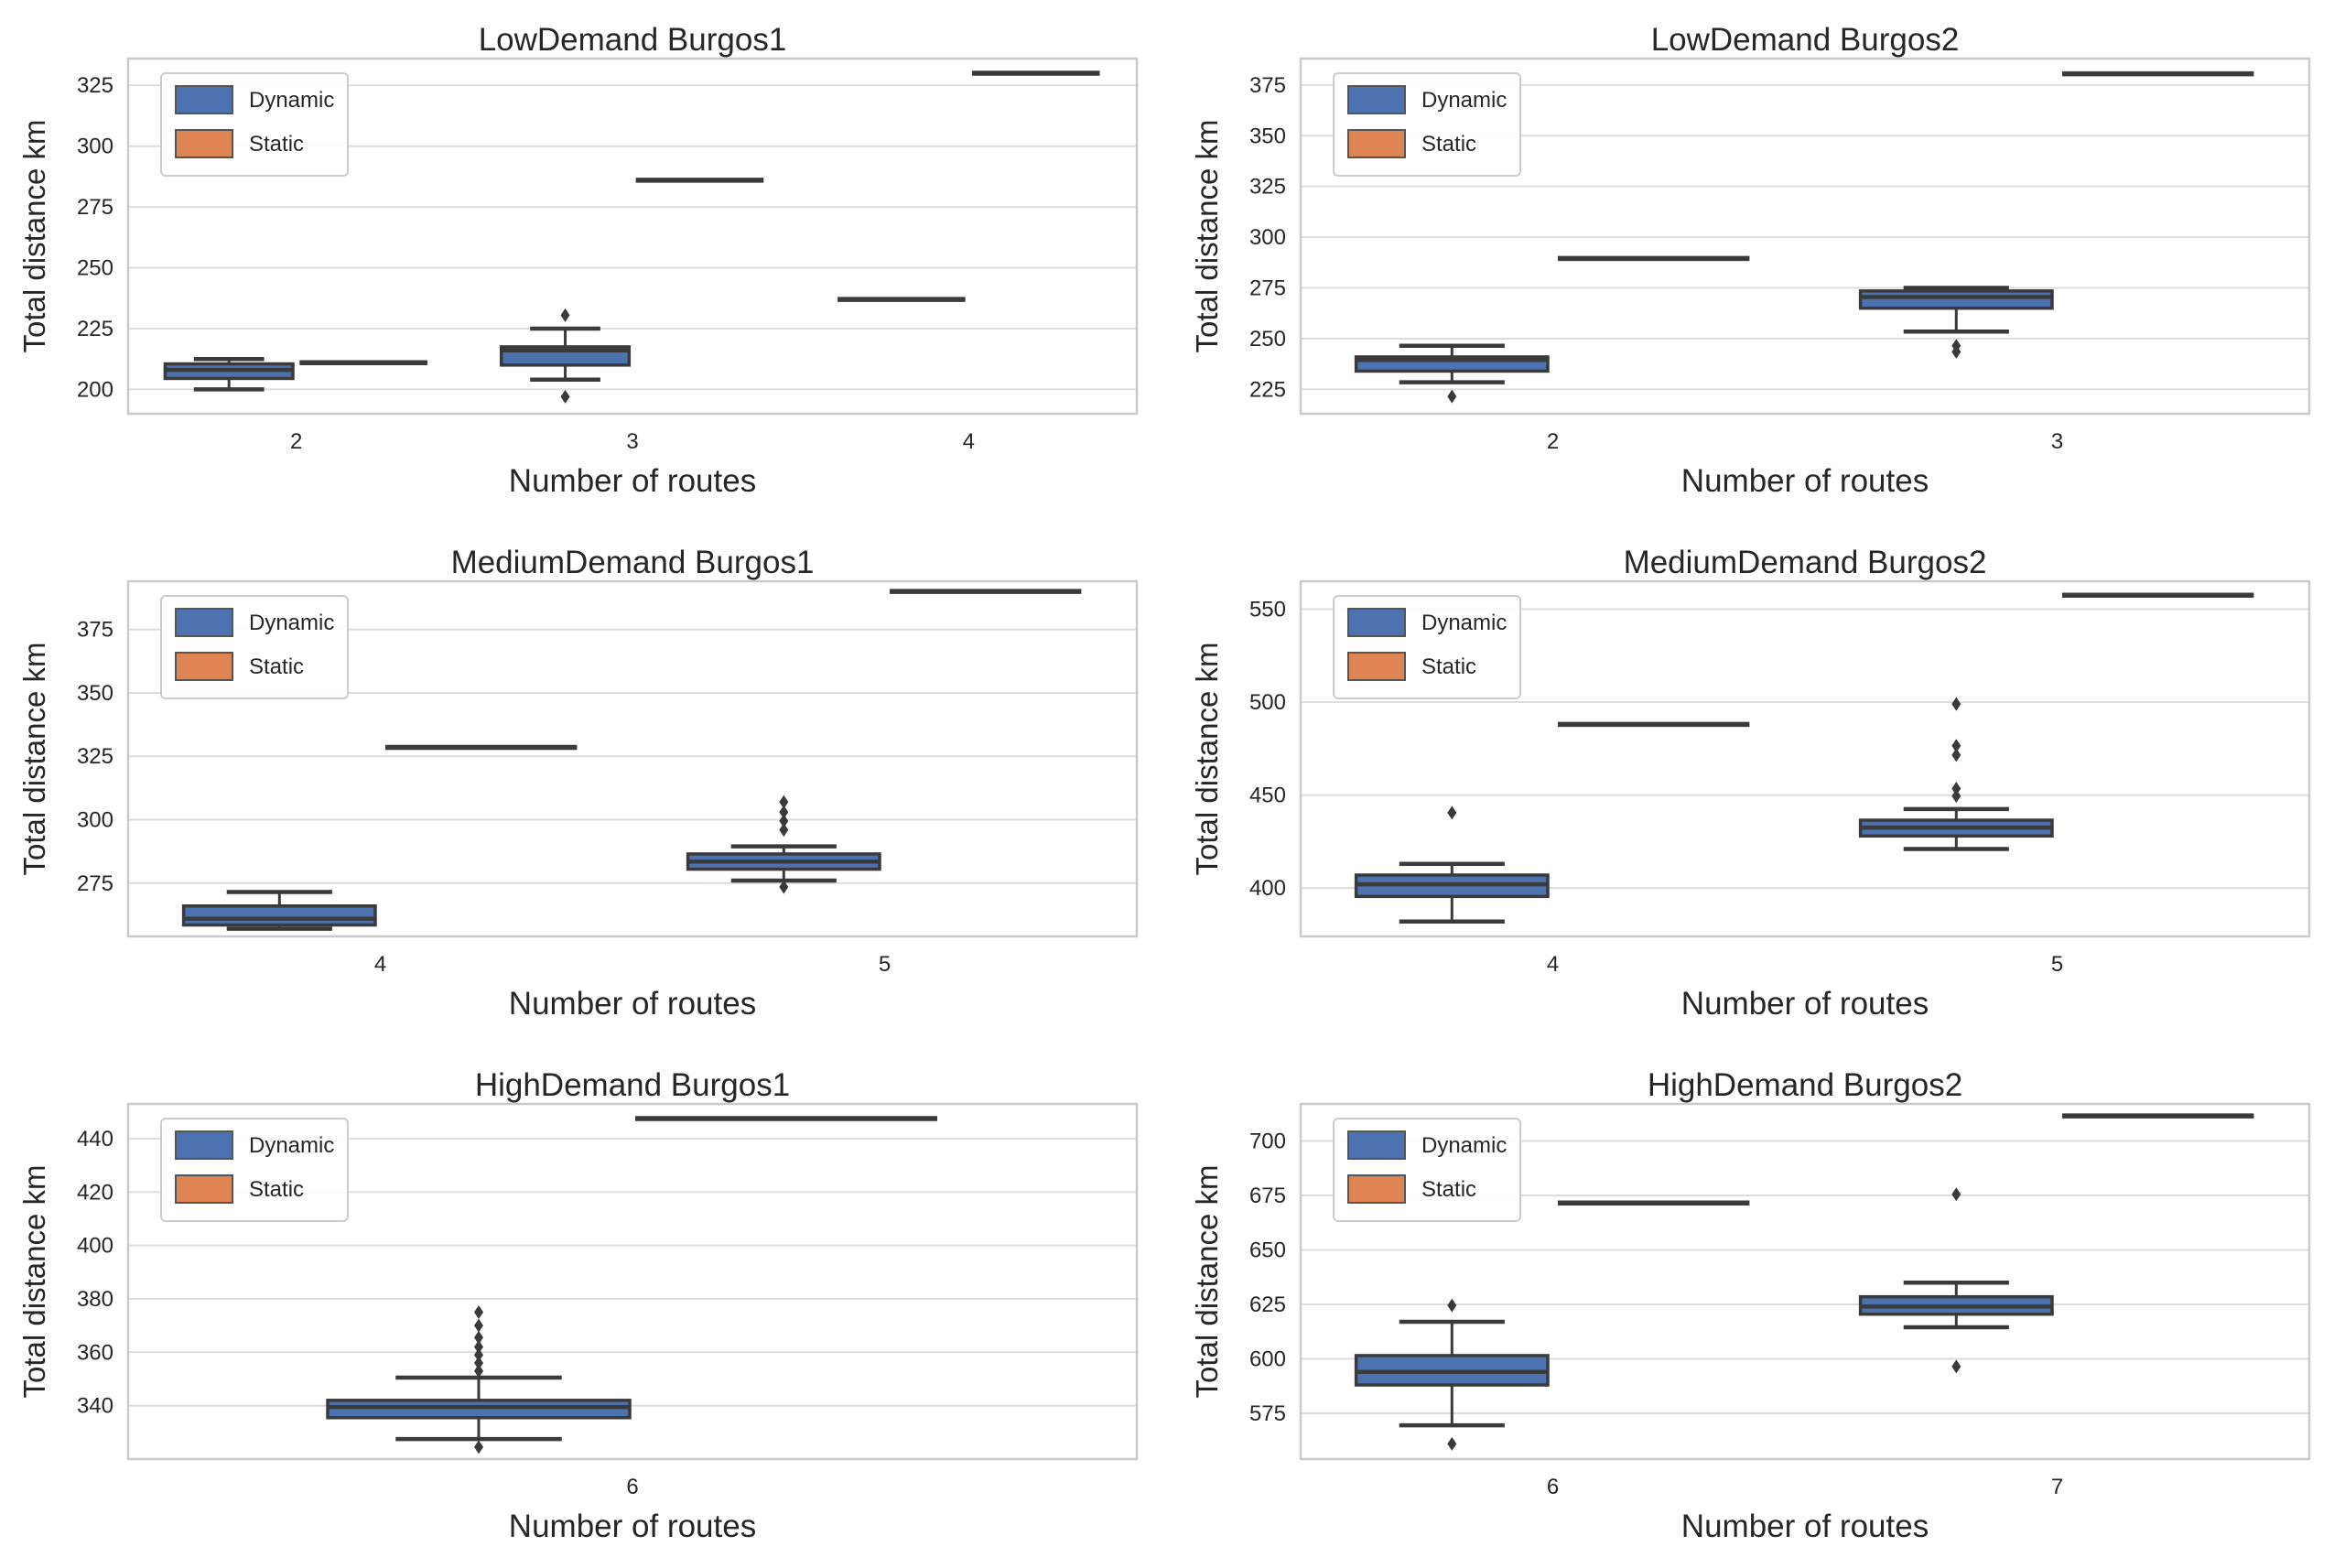  Describe the element at coordinates (1267, 1250) in the screenshot. I see `y-tick-label: 650` at that location.